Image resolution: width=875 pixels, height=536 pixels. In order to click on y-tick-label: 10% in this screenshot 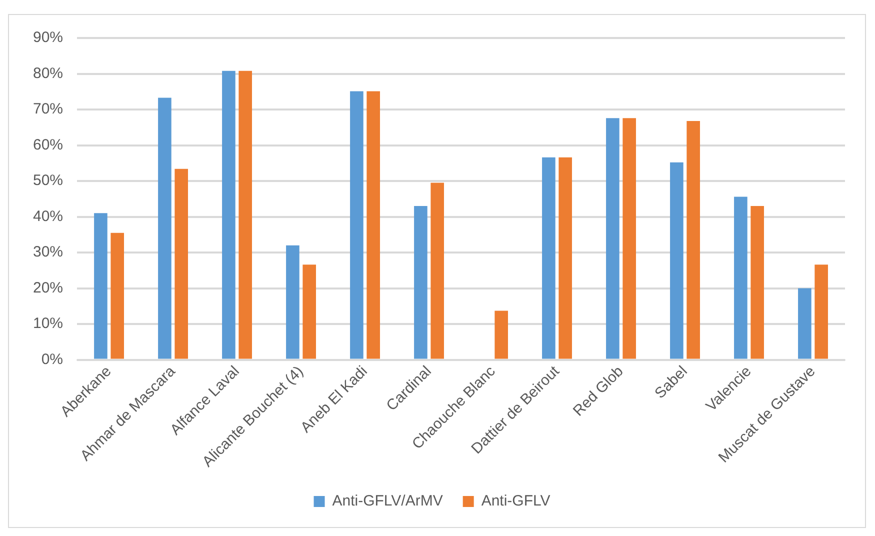, I will do `click(48, 323)`.